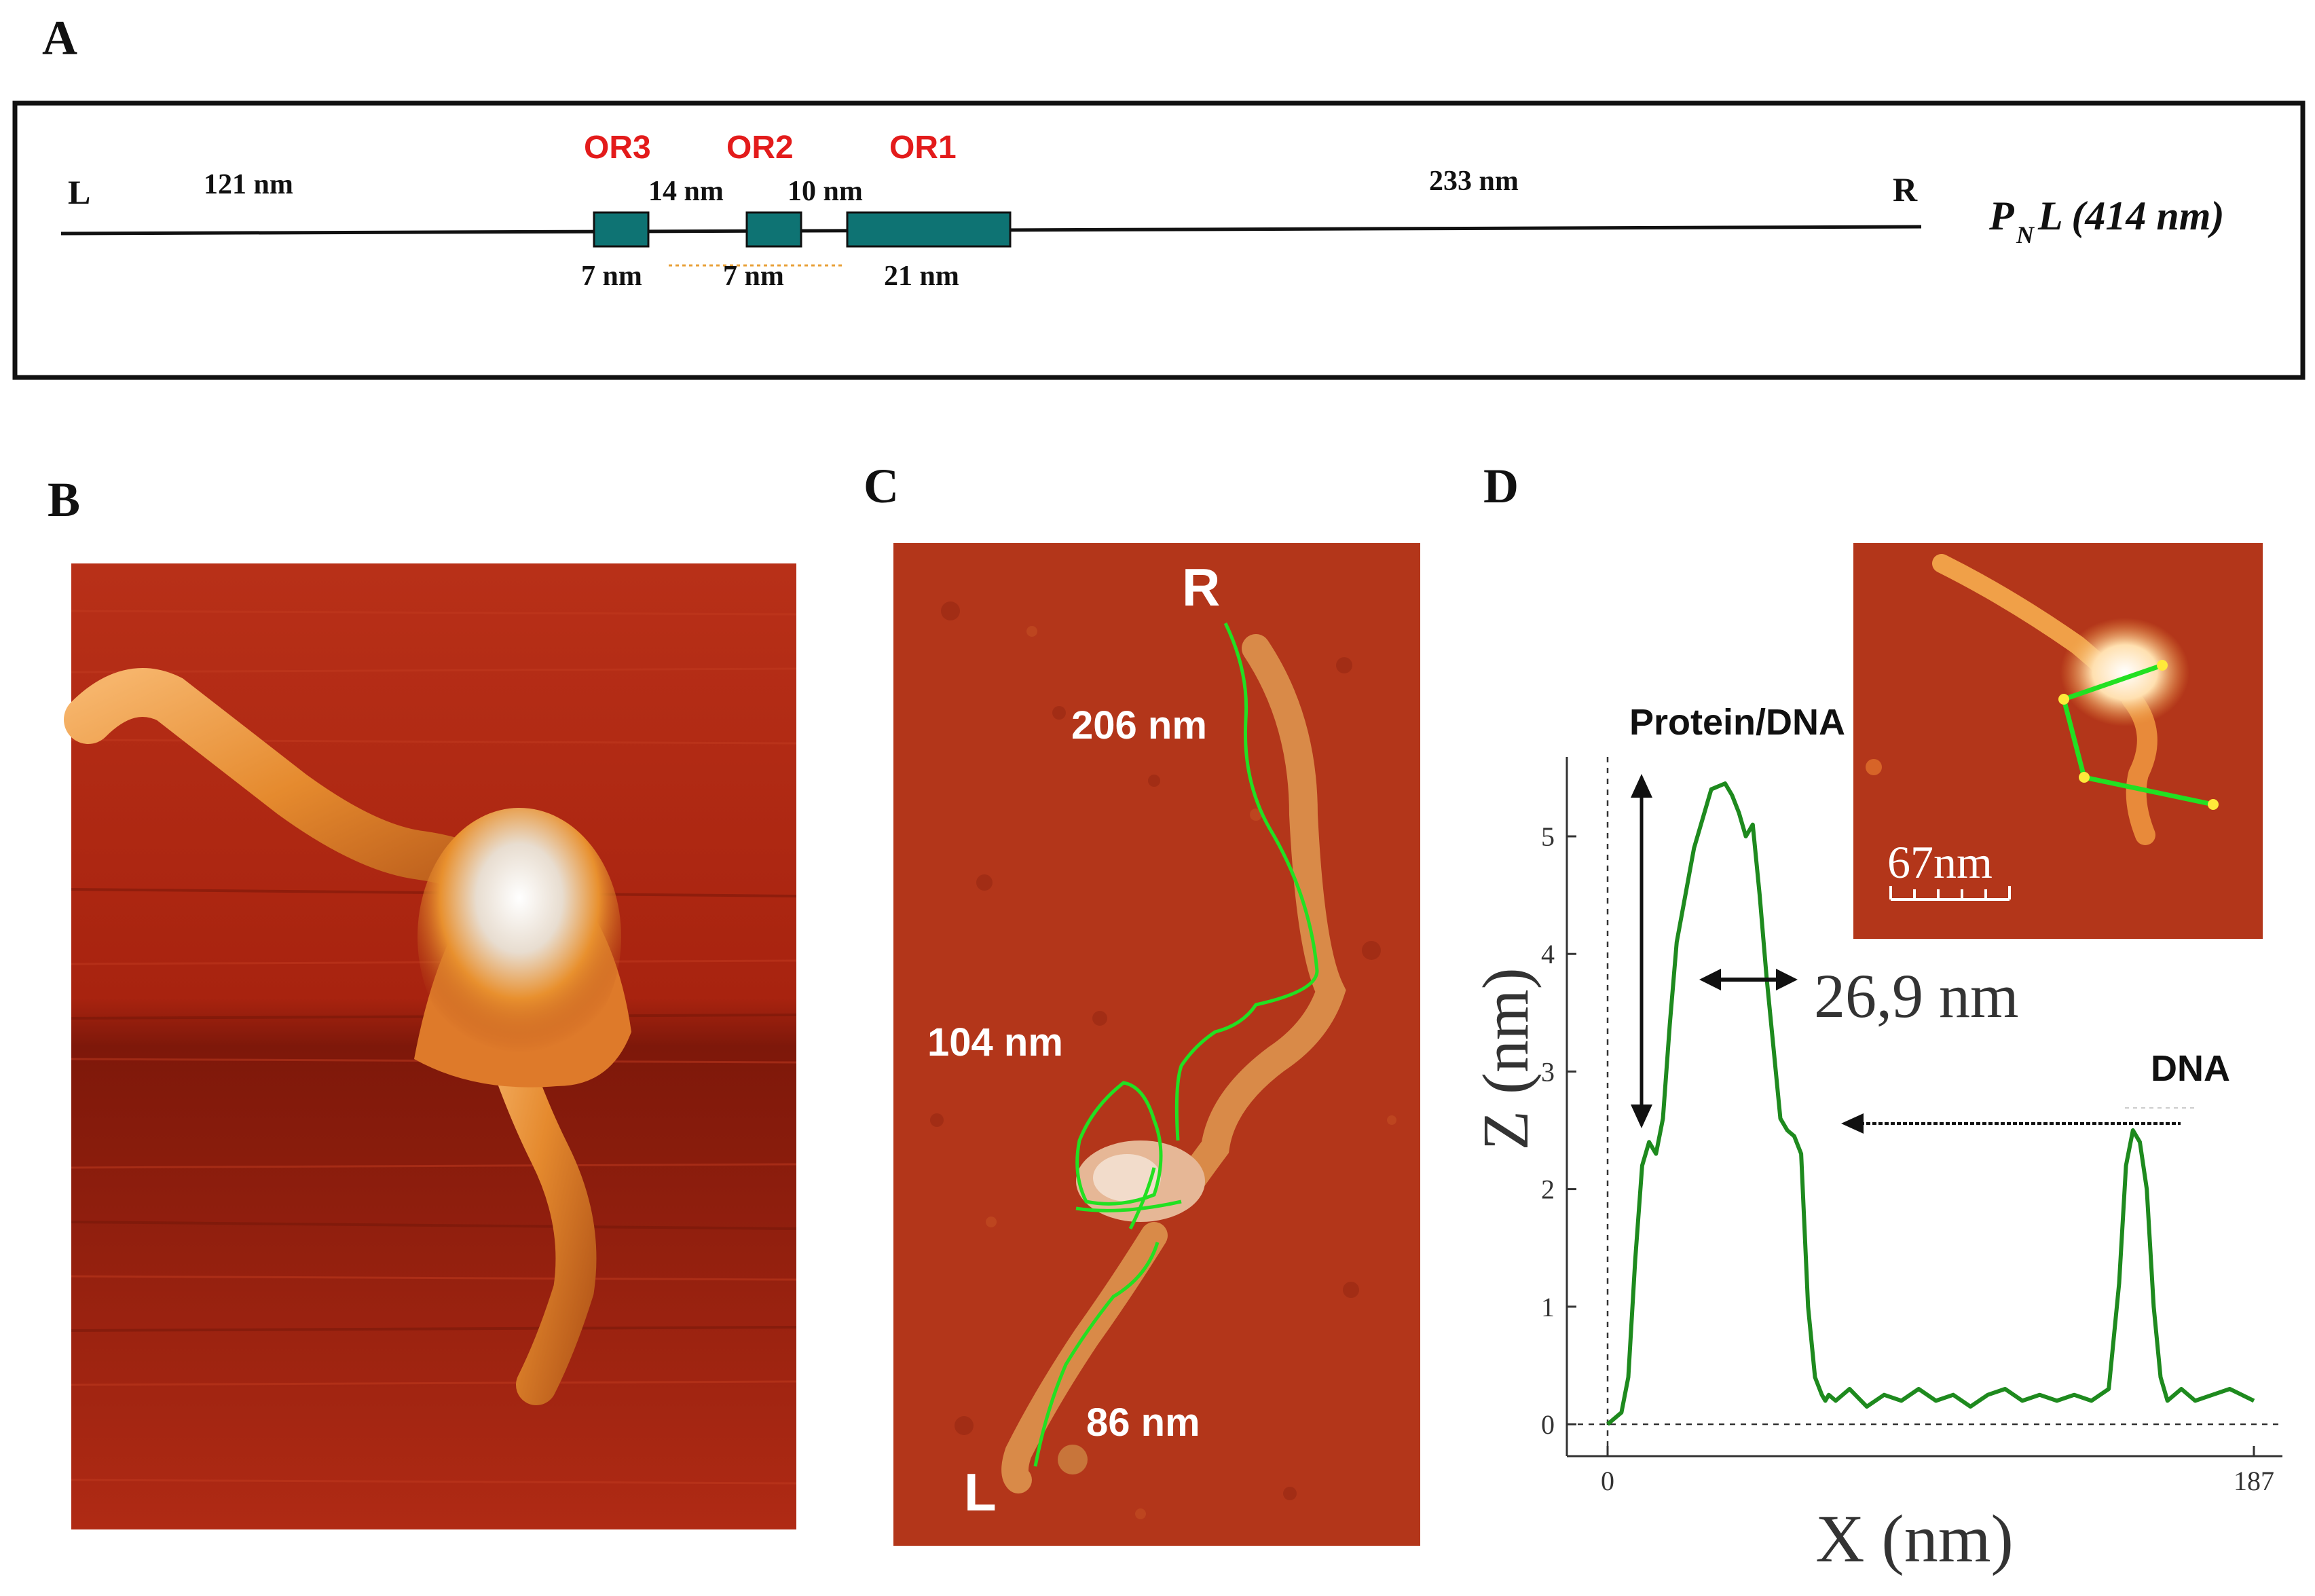 The width and height of the screenshot is (2315, 1596). I want to click on y-tick-label: 1, so click(1548, 1307).